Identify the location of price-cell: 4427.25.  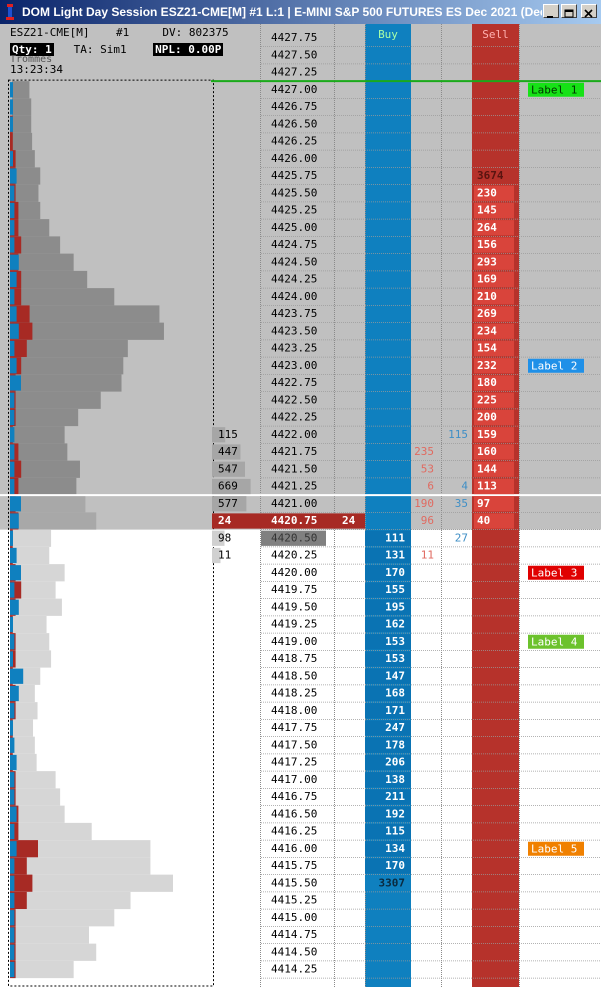
(294, 72).